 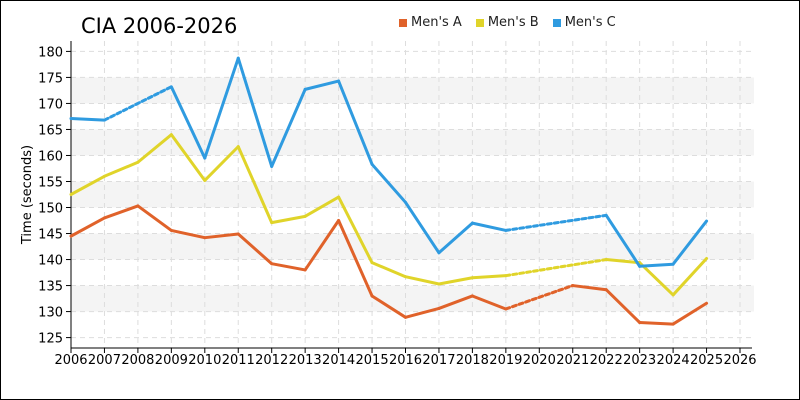 I want to click on x-tick-label: 2010, so click(x=204, y=360).